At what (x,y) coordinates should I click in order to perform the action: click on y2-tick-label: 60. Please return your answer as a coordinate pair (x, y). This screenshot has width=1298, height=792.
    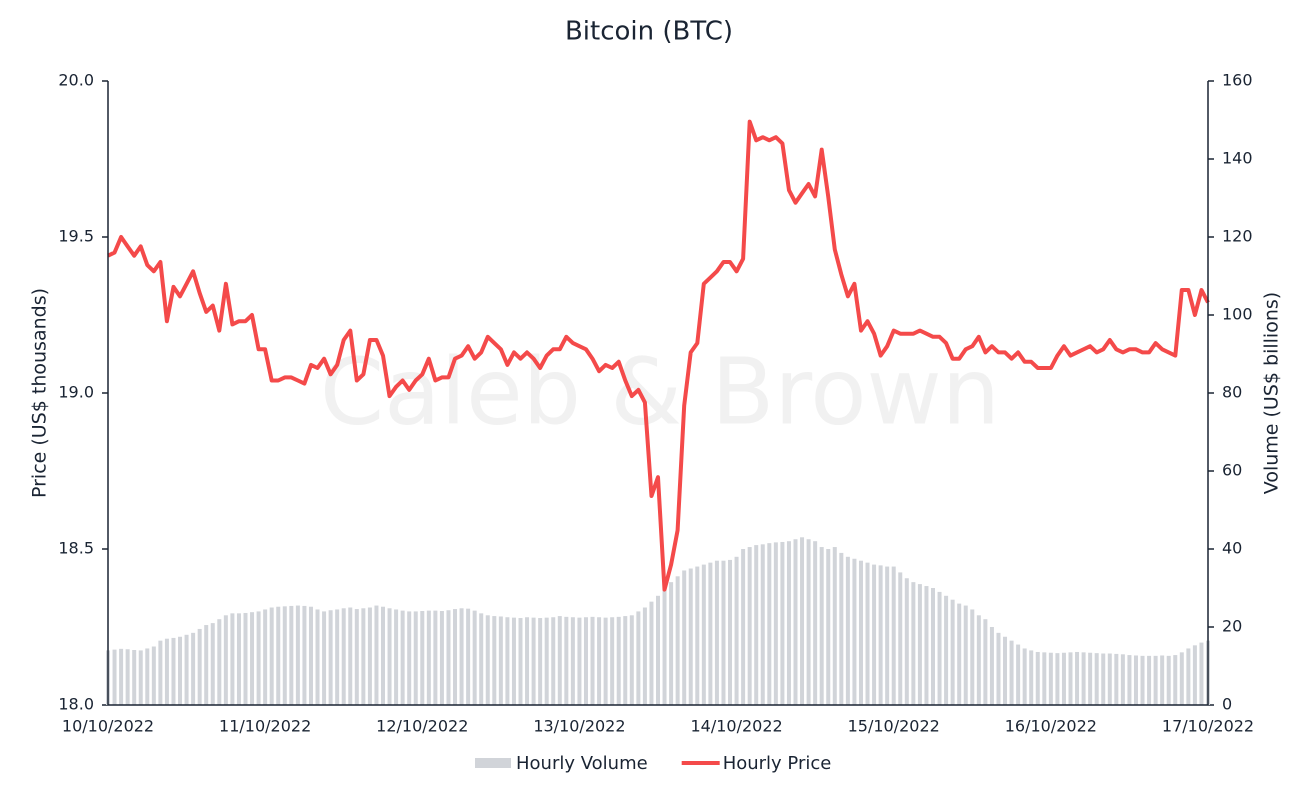
    Looking at the image, I should click on (1232, 470).